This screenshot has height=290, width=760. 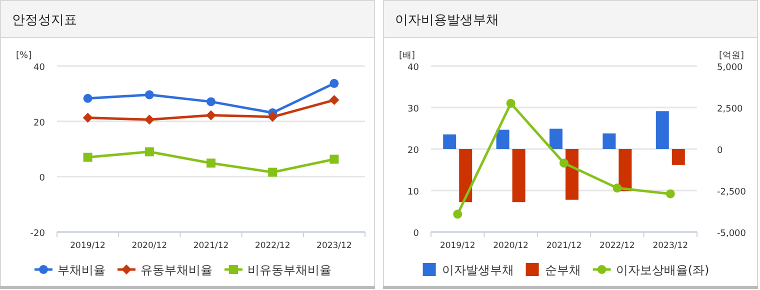 I want to click on y-axis-title: [%], so click(x=24, y=56).